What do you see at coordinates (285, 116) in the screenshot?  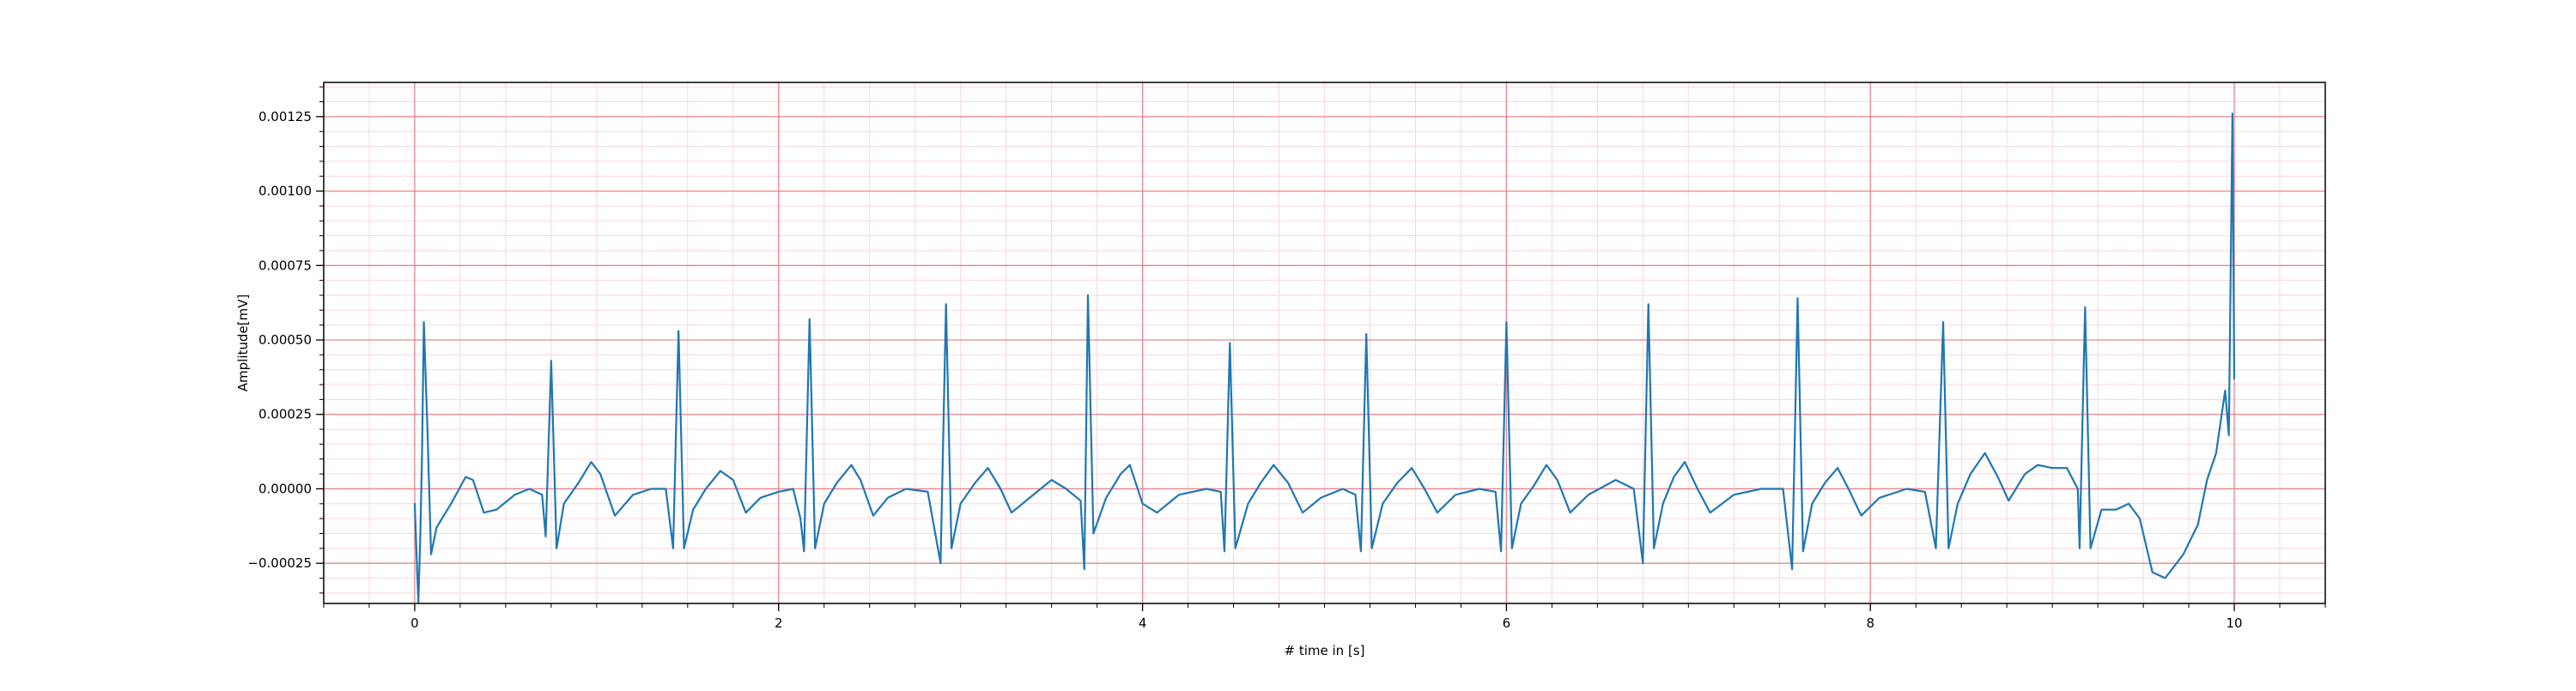 I see `y-tick-label: 0.00125` at bounding box center [285, 116].